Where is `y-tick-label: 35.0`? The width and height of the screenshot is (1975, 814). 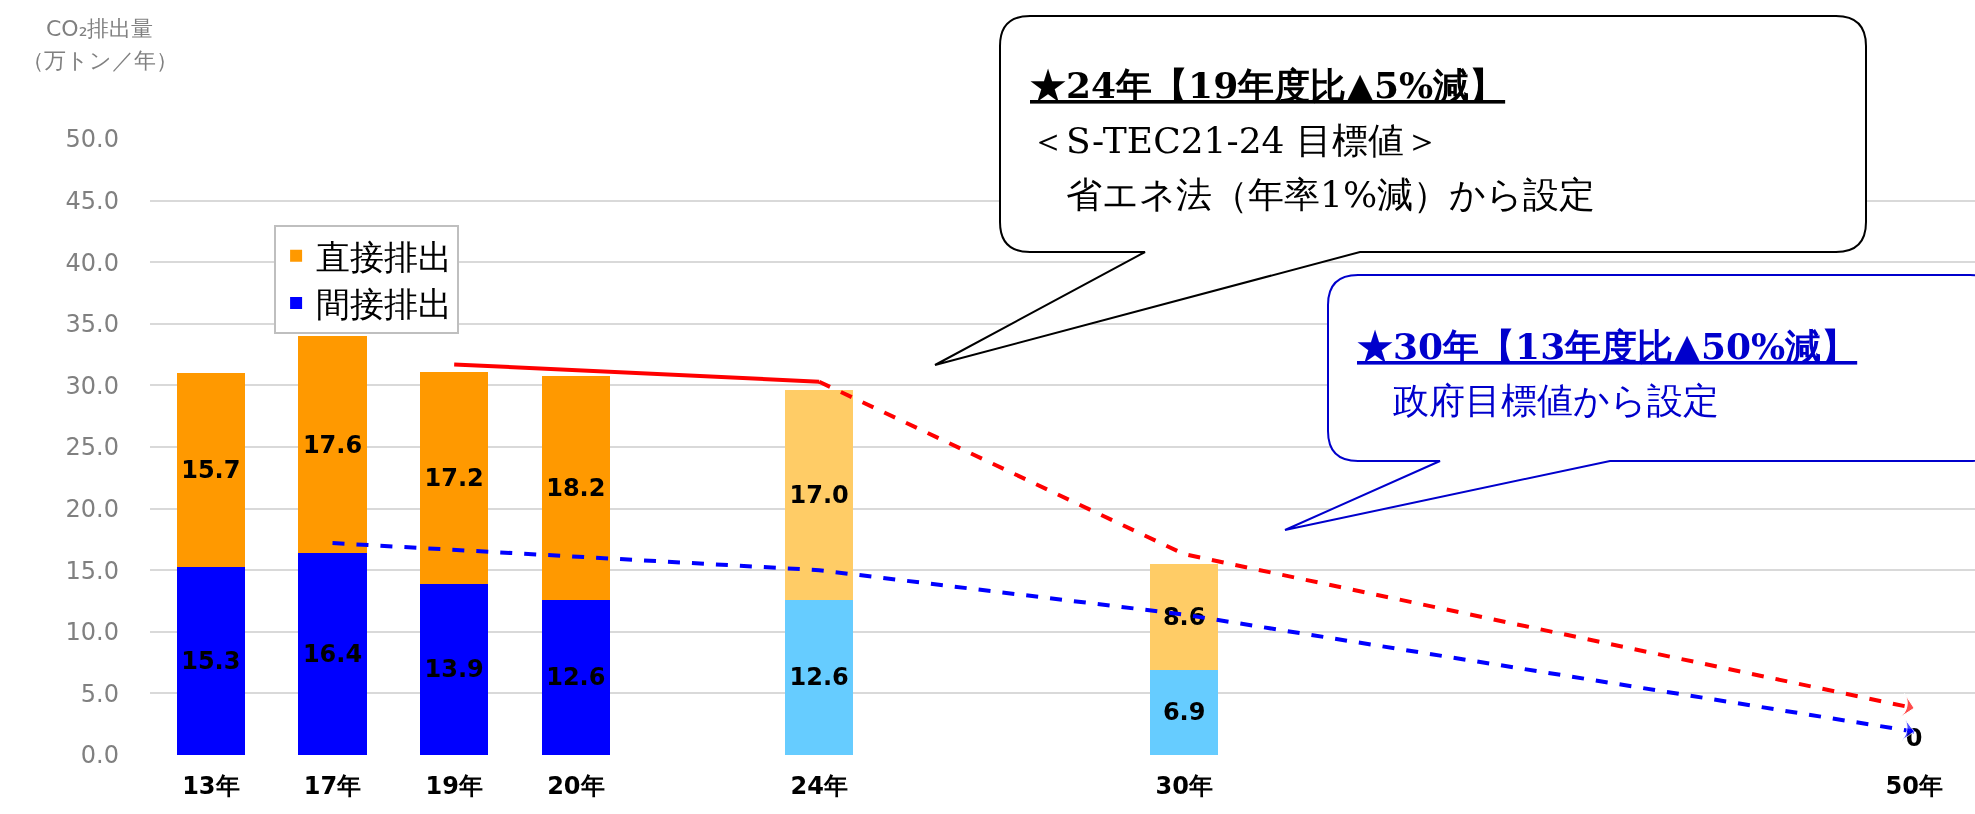
y-tick-label: 35.0 is located at coordinates (92, 324).